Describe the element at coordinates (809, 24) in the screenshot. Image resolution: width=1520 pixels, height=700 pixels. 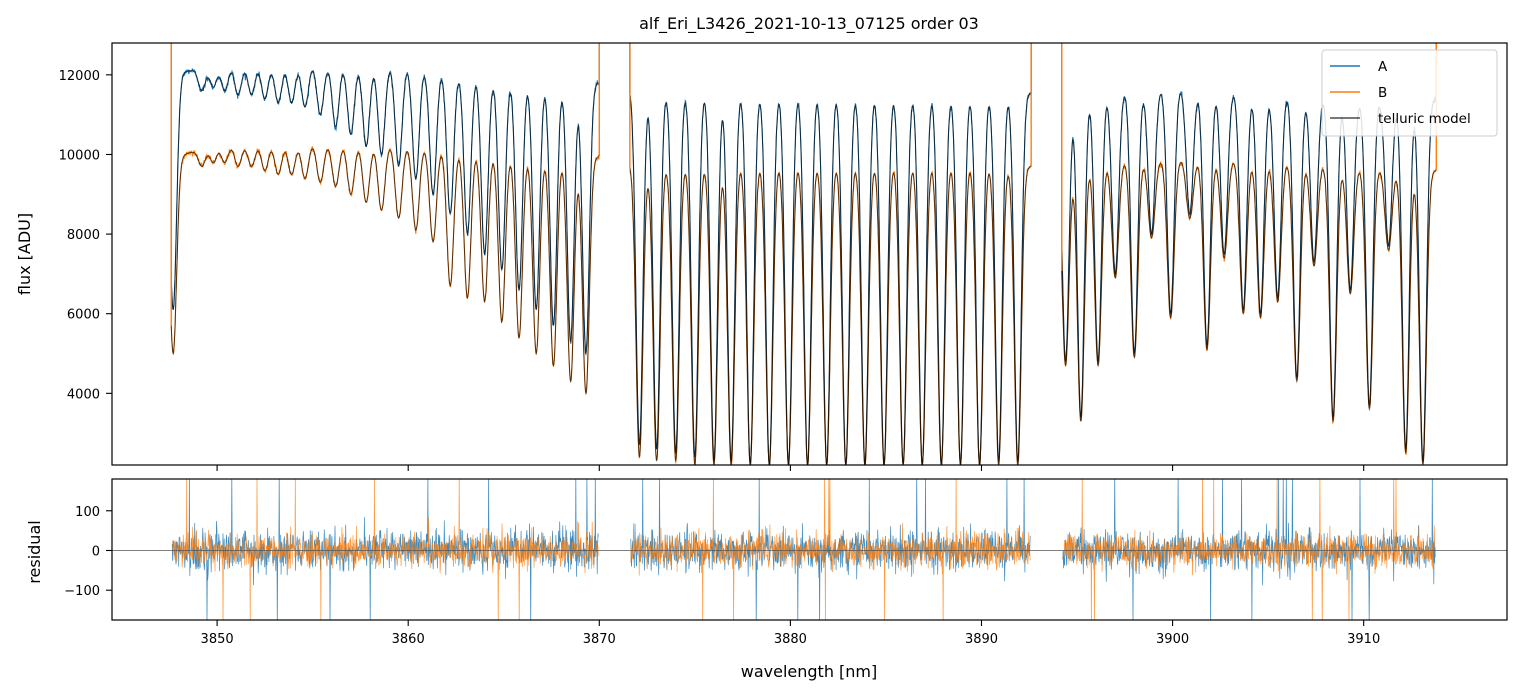
I see `chart-title: alf_Eri_L3426_2021-10-13_07125 order 03` at that location.